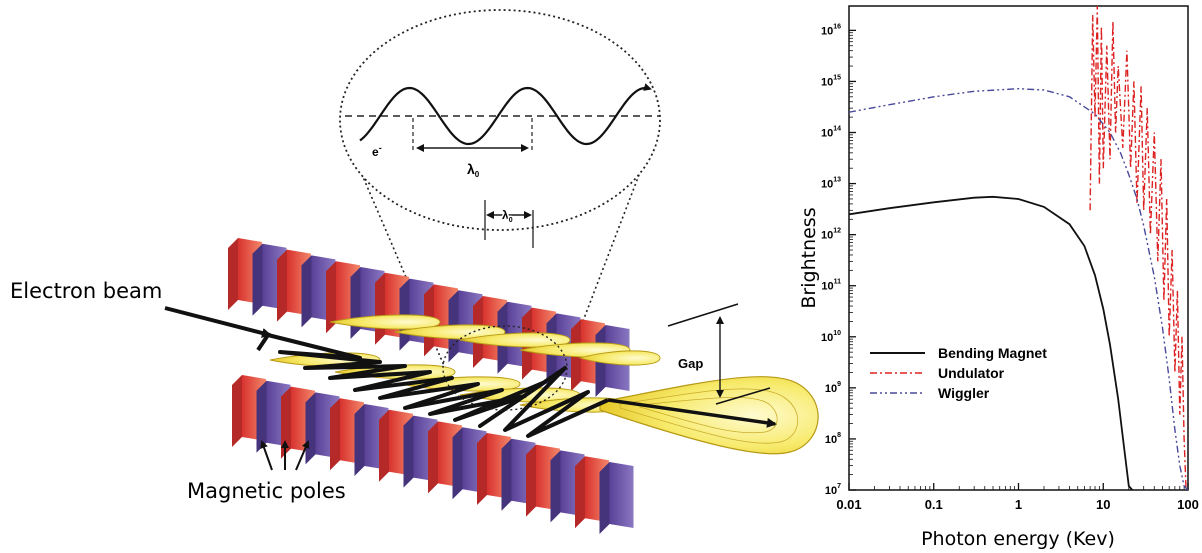  I want to click on x-tick-label-3: 10, so click(1103, 504).